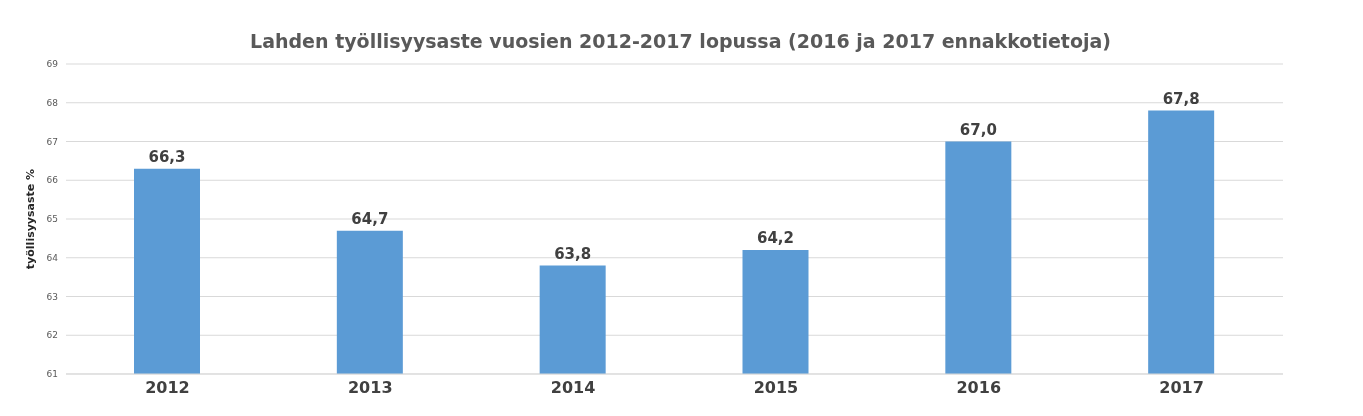 Image resolution: width=1363 pixels, height=416 pixels. What do you see at coordinates (52, 296) in the screenshot?
I see `y-tick-label: 63` at bounding box center [52, 296].